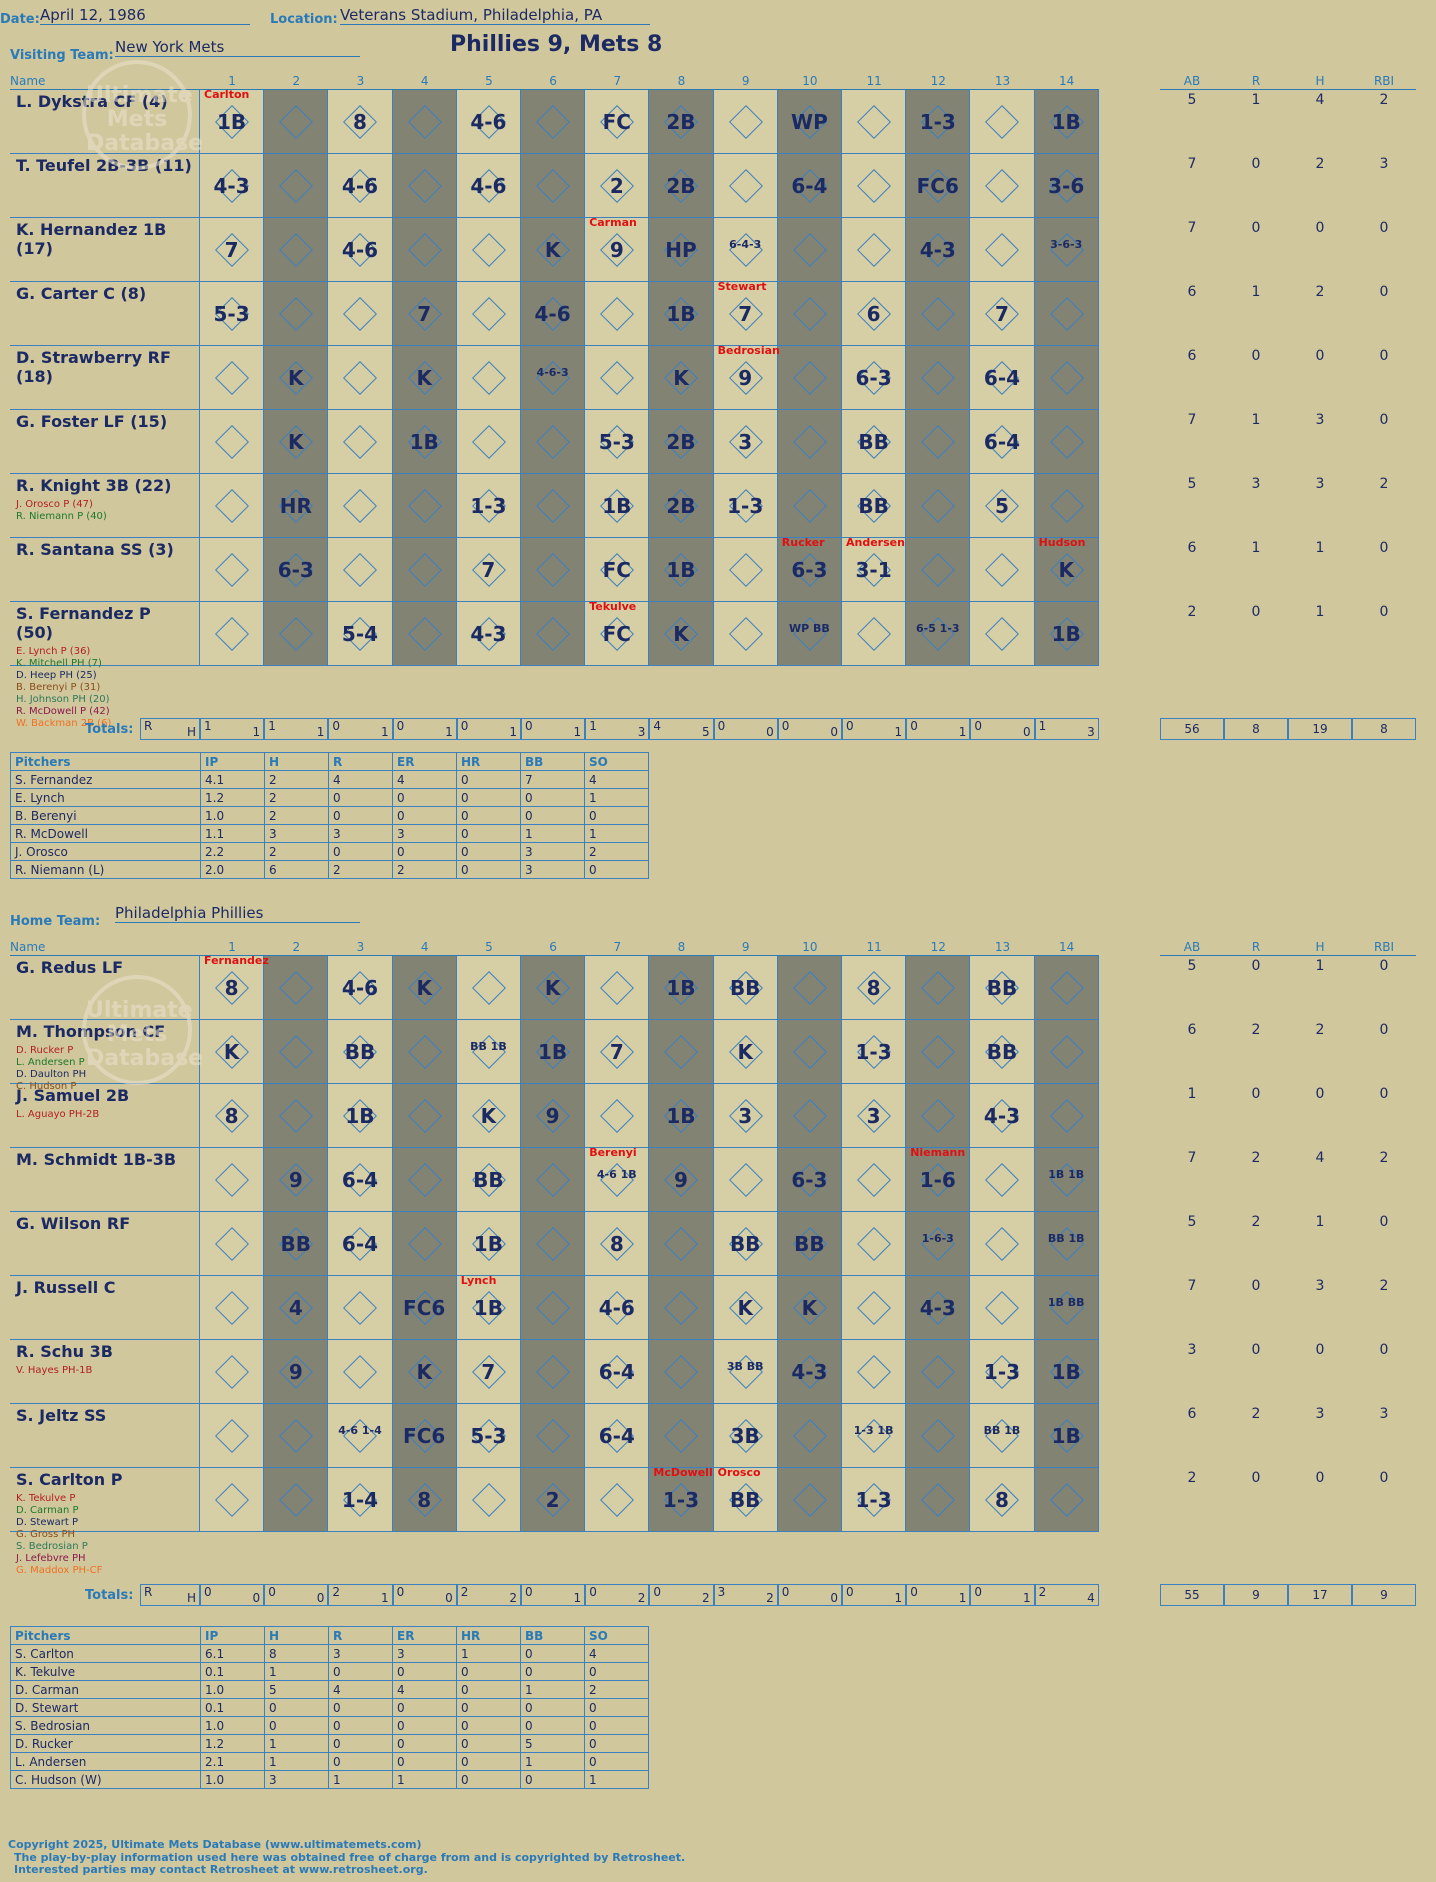  I want to click on visitors-play-result: 5-4, so click(360, 634).